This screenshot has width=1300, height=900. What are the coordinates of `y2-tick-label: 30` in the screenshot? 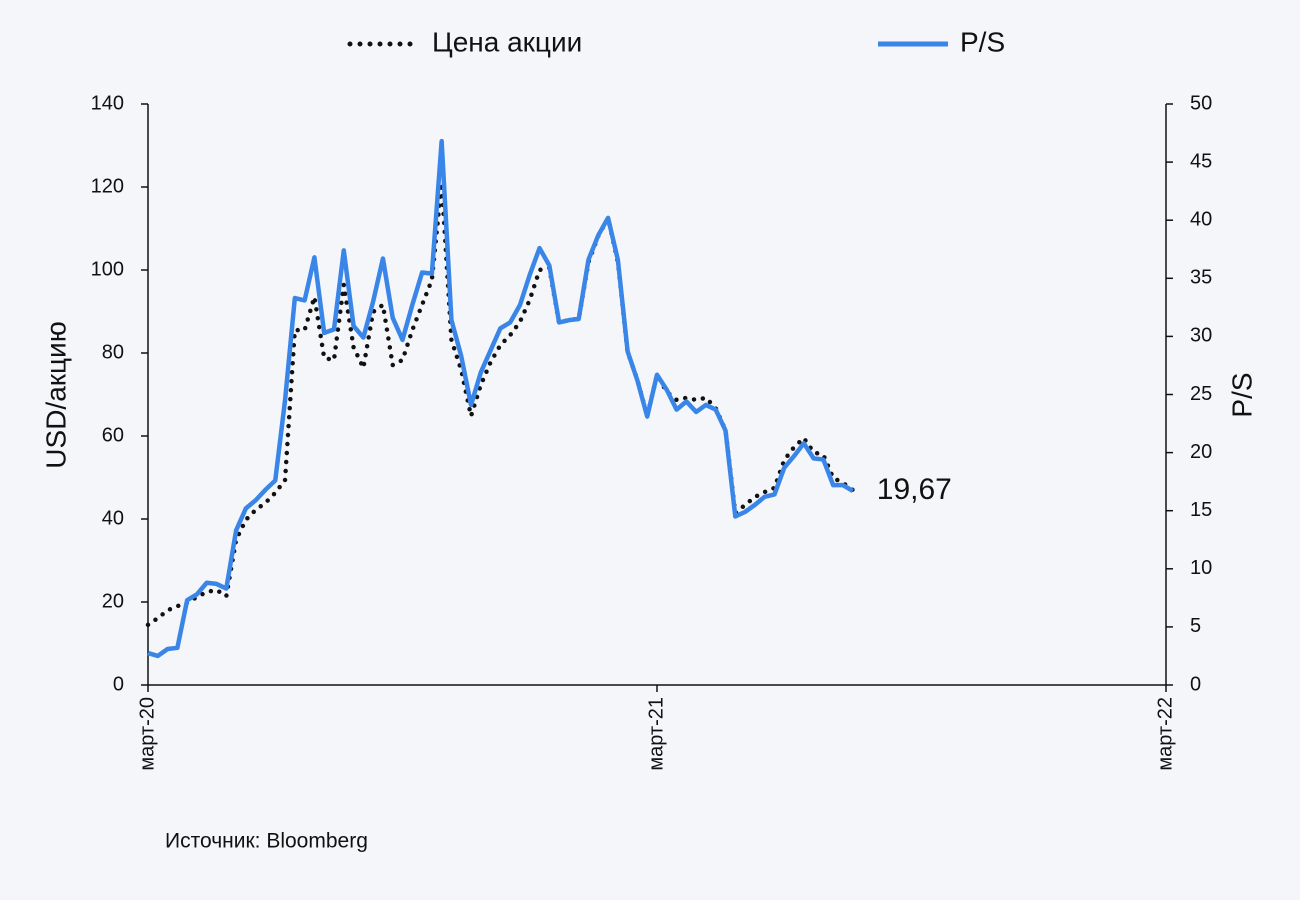 It's located at (1201, 336).